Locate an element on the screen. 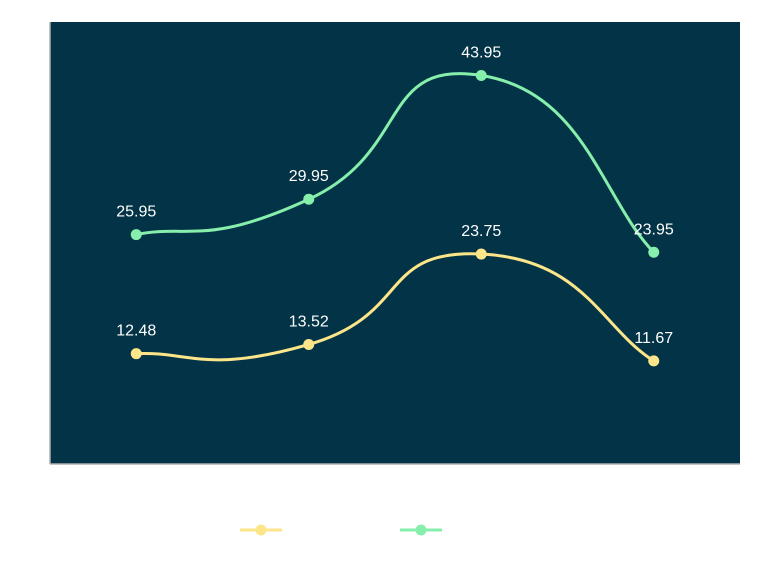  series-1-data-label: 23.75 is located at coordinates (481, 231).